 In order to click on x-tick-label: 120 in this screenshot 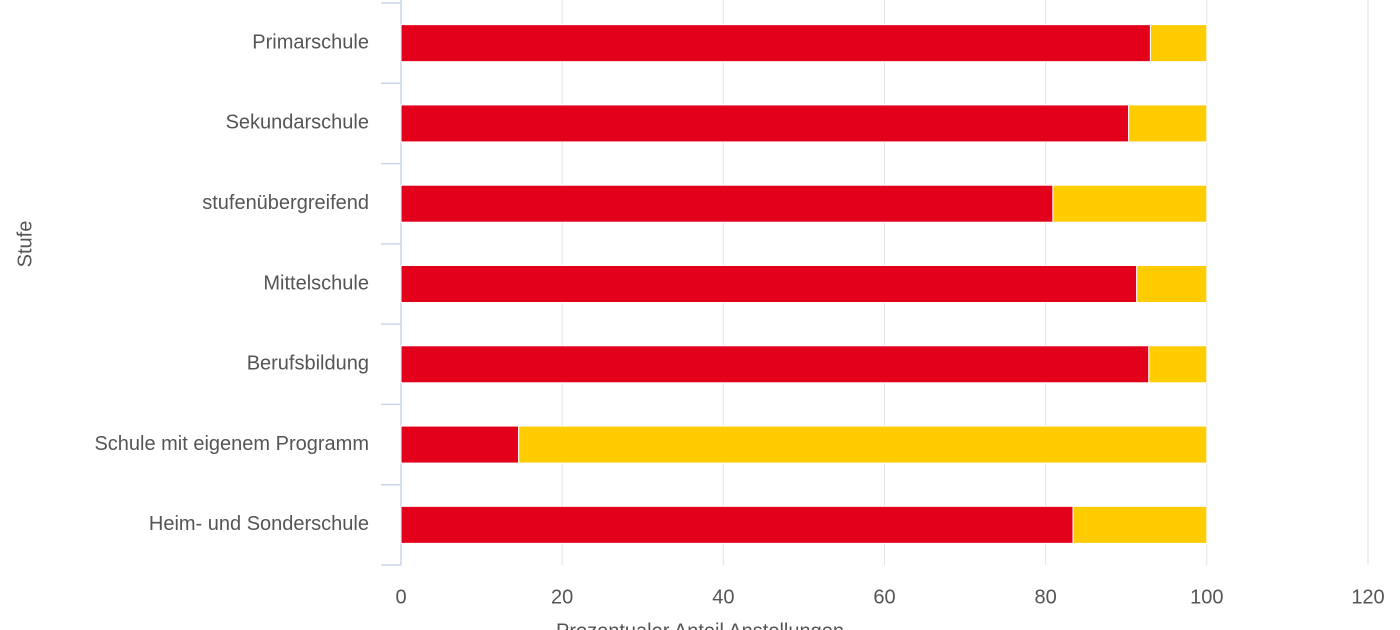, I will do `click(1367, 597)`.